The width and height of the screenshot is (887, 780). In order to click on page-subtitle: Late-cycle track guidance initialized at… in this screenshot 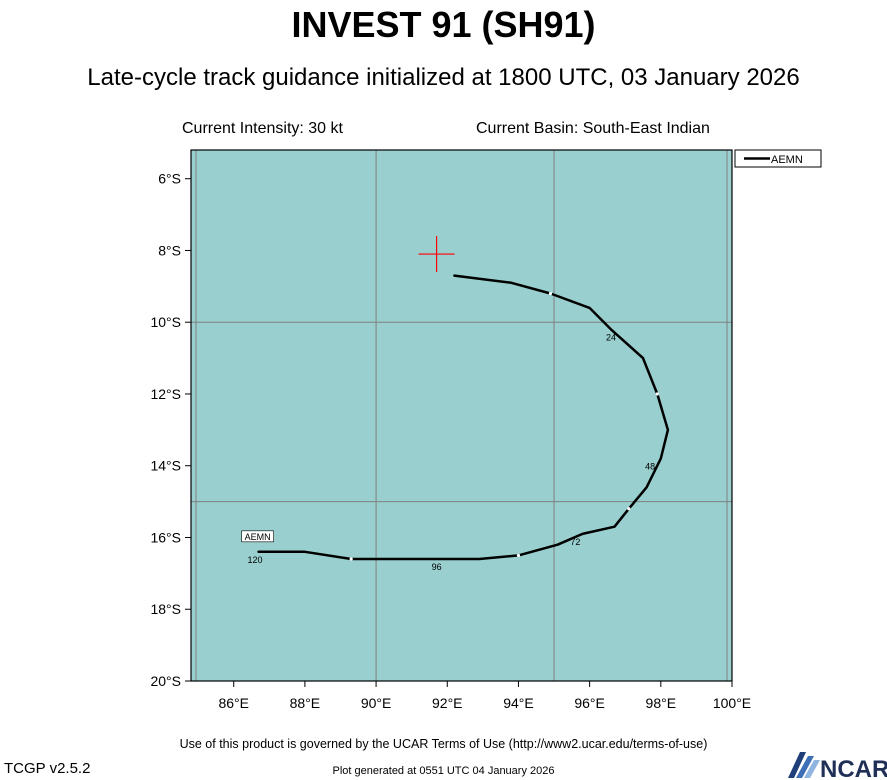, I will do `click(443, 77)`.